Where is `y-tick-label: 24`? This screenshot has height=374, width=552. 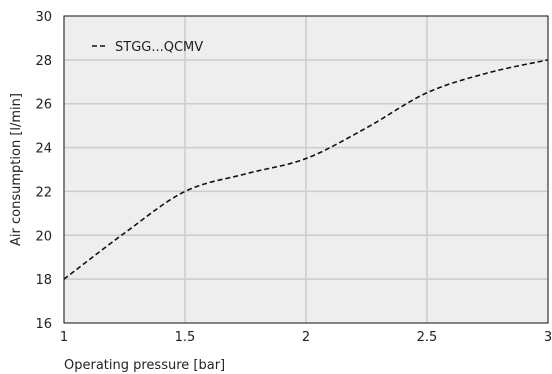
y-tick-label: 24 is located at coordinates (43, 149).